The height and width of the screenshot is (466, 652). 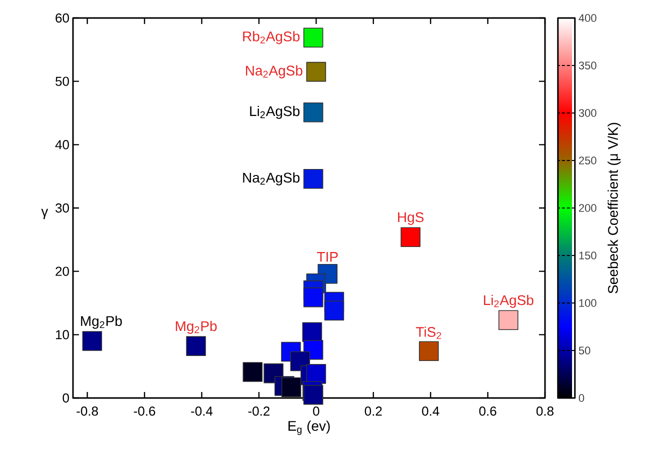 What do you see at coordinates (614, 208) in the screenshot?
I see `color-bar-title: Seebeck Coefficient (μ V/K)` at bounding box center [614, 208].